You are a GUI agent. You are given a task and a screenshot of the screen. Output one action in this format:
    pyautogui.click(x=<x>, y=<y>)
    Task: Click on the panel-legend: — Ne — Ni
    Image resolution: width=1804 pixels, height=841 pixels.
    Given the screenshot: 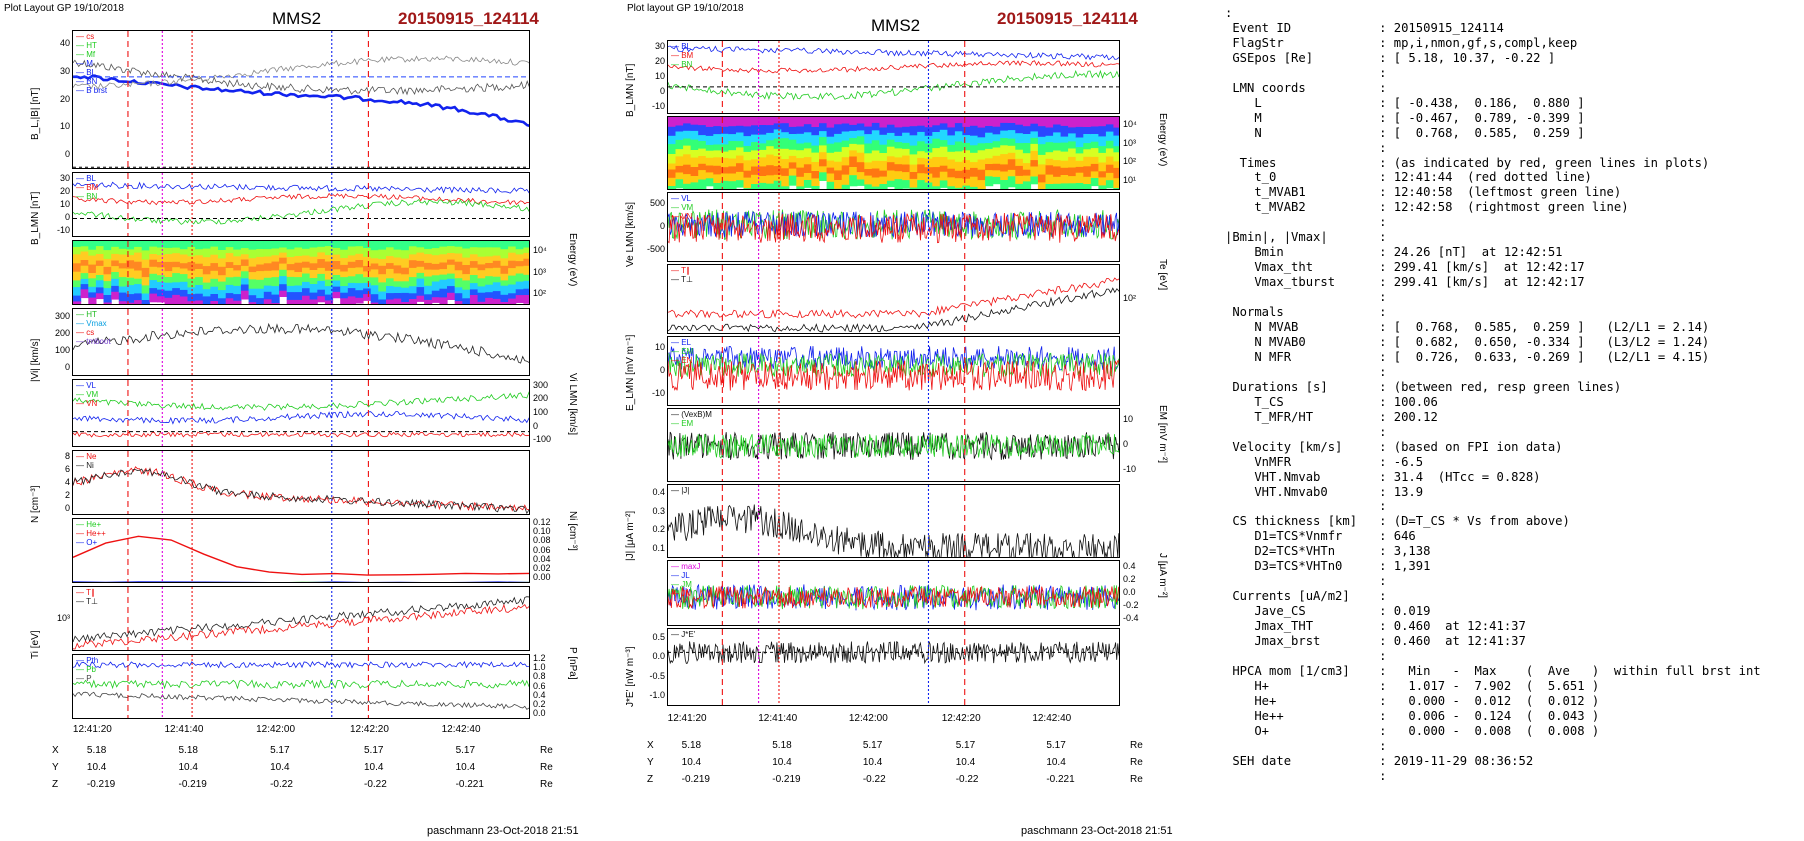 What is the action you would take?
    pyautogui.click(x=86, y=461)
    